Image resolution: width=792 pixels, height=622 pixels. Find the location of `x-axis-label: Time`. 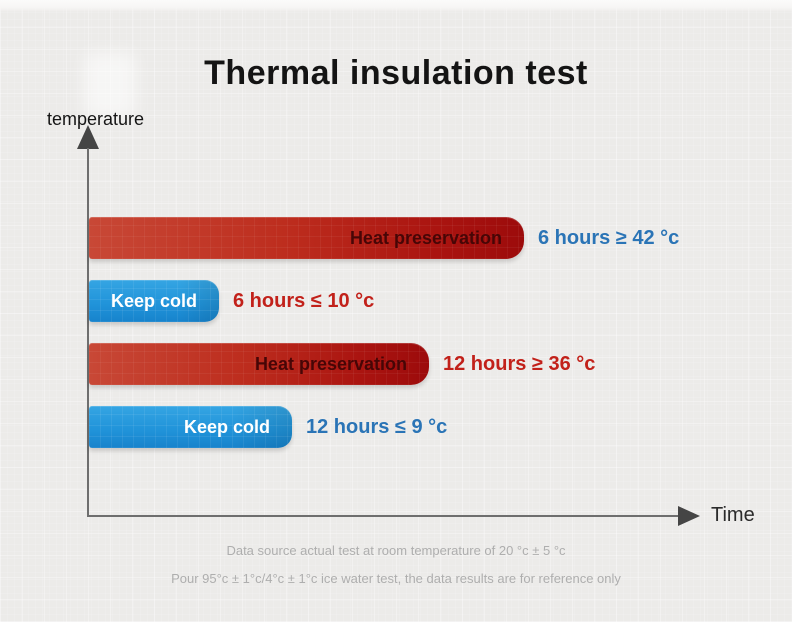

x-axis-label: Time is located at coordinates (733, 515).